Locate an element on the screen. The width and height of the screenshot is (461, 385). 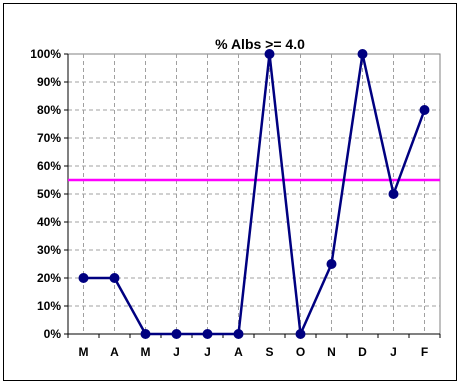
y-tick-label: 40% is located at coordinates (49, 222).